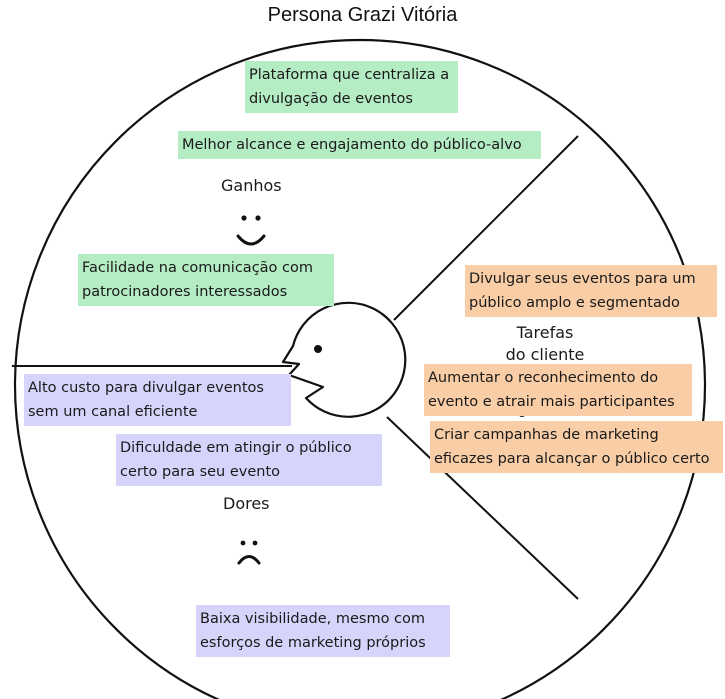 The height and width of the screenshot is (699, 725). Describe the element at coordinates (344, 359) in the screenshot. I see `customer-head-icon` at that location.